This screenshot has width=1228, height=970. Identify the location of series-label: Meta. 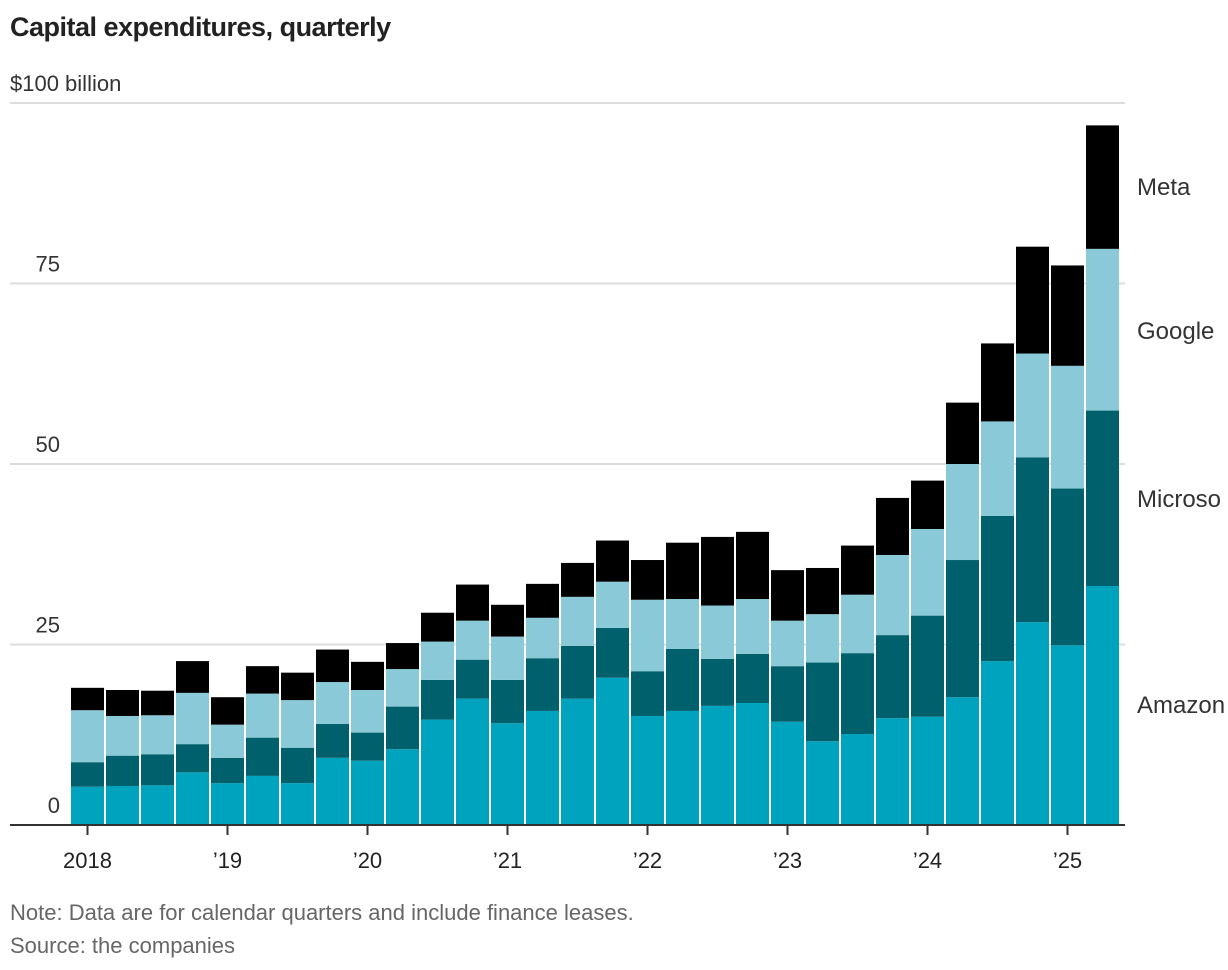
(1164, 187).